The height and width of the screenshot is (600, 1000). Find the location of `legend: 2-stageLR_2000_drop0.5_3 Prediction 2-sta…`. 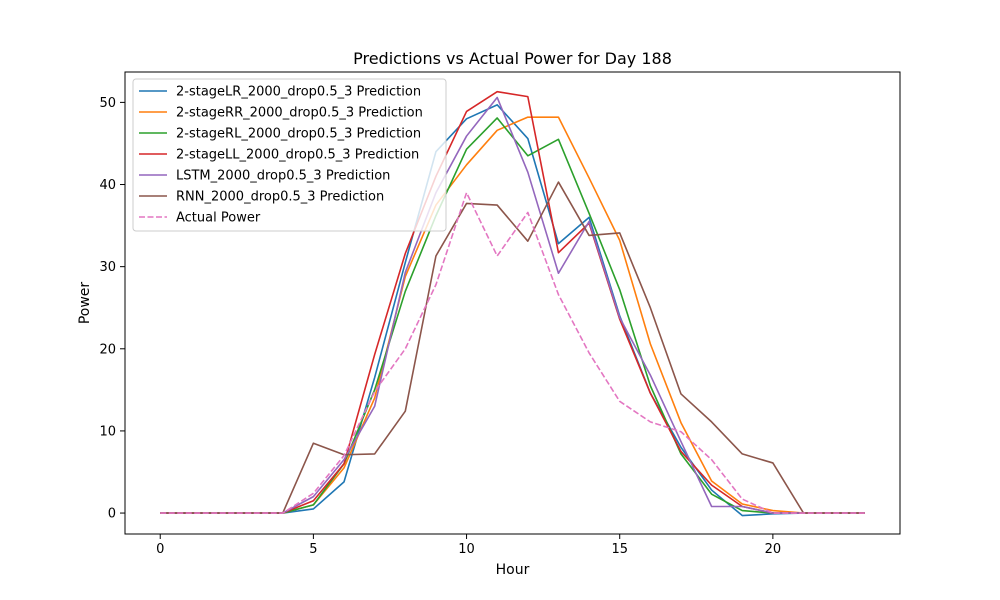

legend: 2-stageLR_2000_drop0.5_3 Prediction 2-sta… is located at coordinates (289, 155).